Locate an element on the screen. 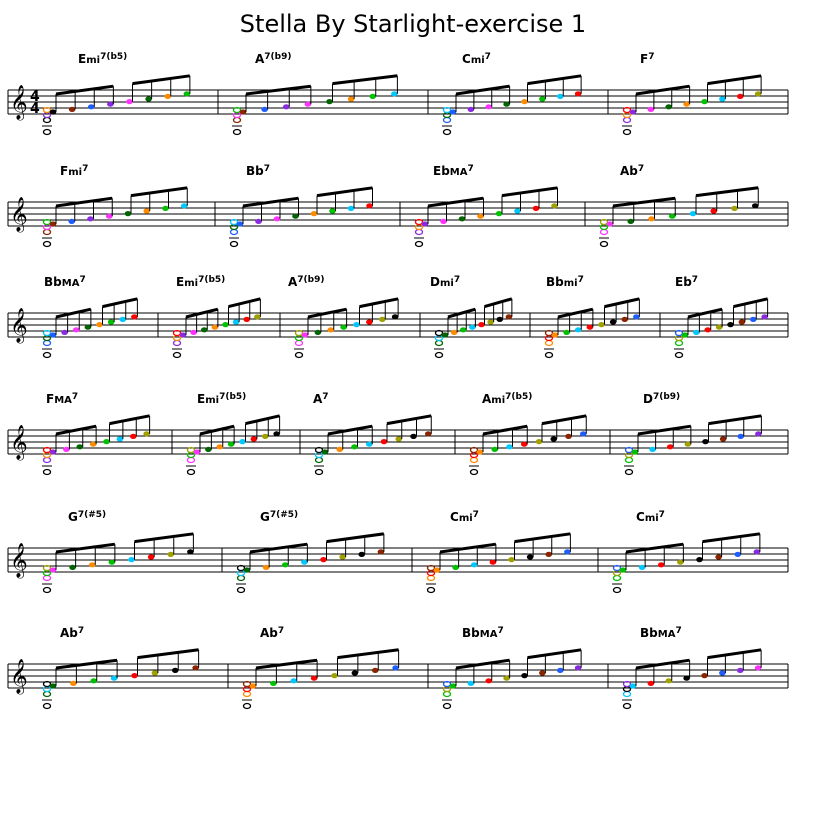 This screenshot has height=816, width=826. chord-quality: mi is located at coordinates (93, 60).